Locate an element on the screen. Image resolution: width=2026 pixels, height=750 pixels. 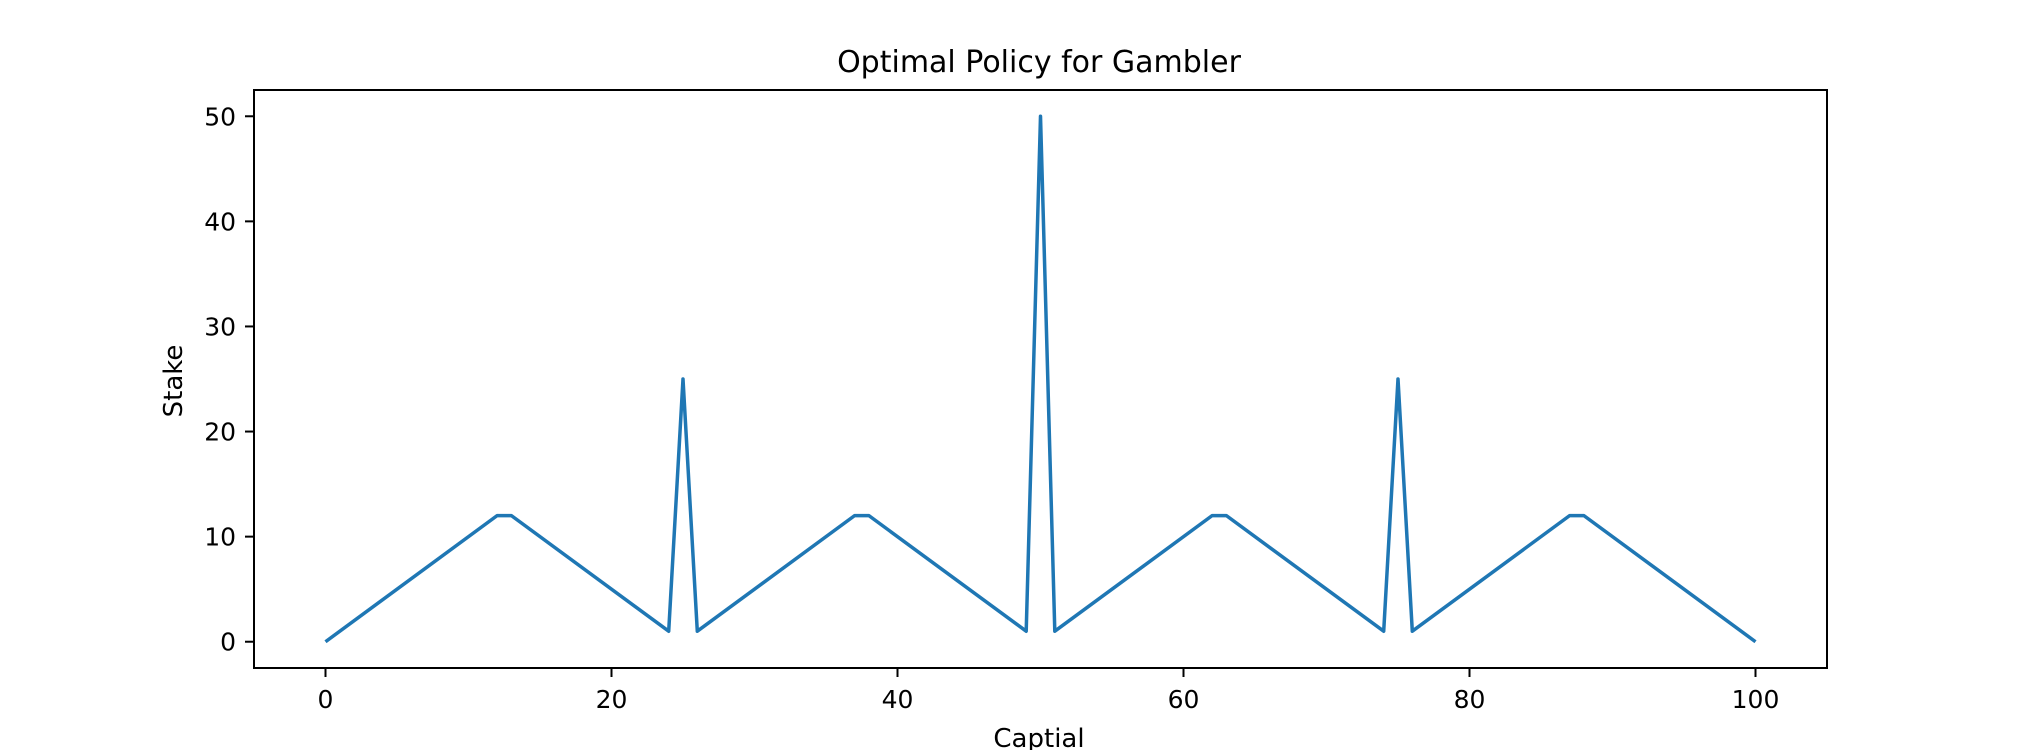
x-tick-label: 80 is located at coordinates (1470, 699).